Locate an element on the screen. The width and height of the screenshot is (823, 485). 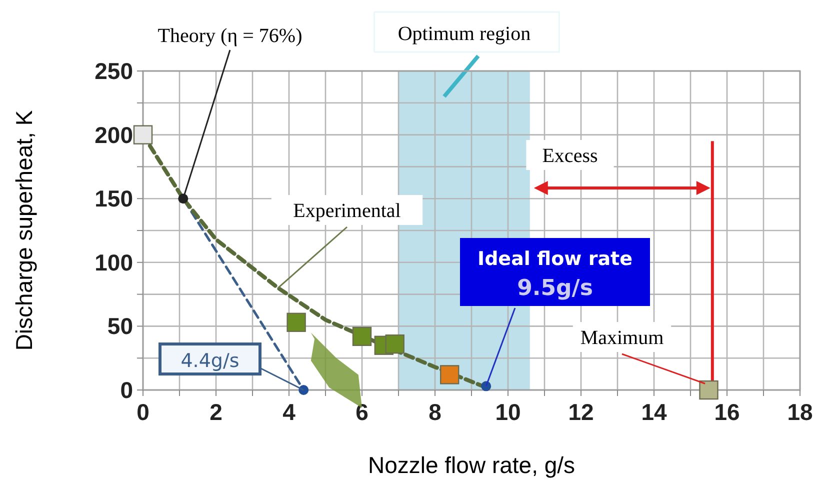
x-tick-label: 12 is located at coordinates (581, 412).